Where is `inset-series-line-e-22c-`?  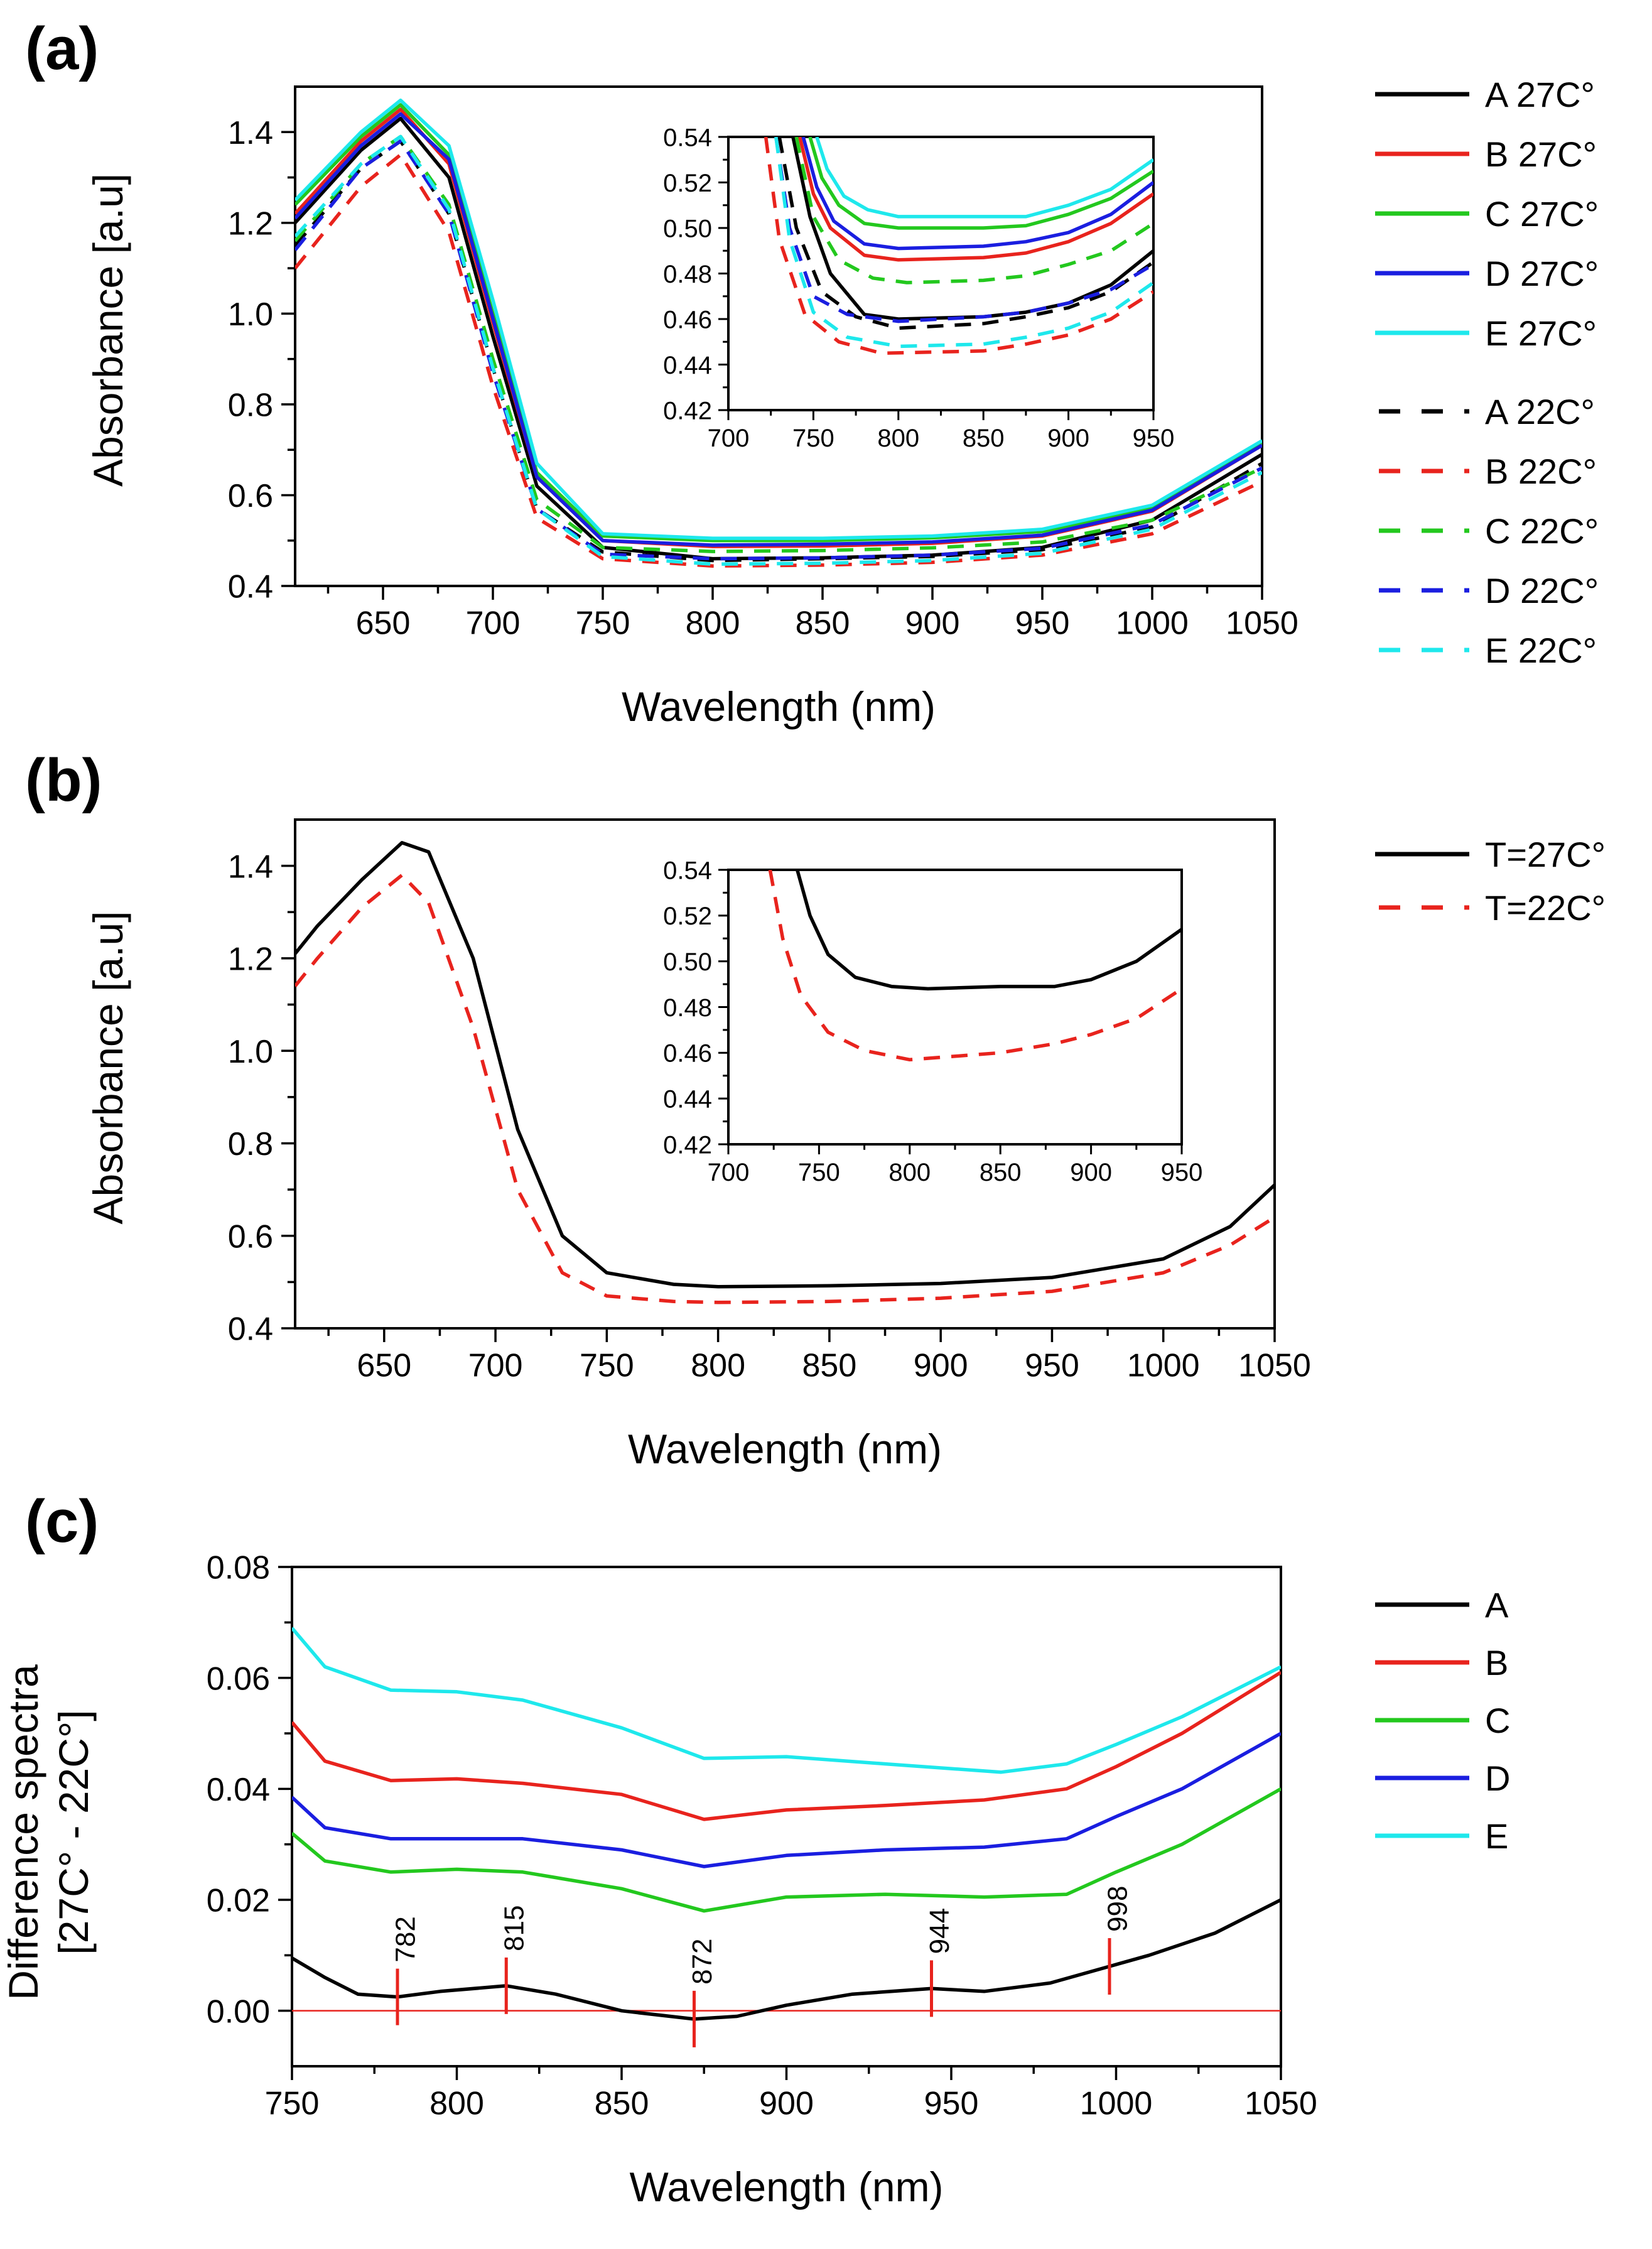 inset-series-line-e-22c- is located at coordinates (963, 243).